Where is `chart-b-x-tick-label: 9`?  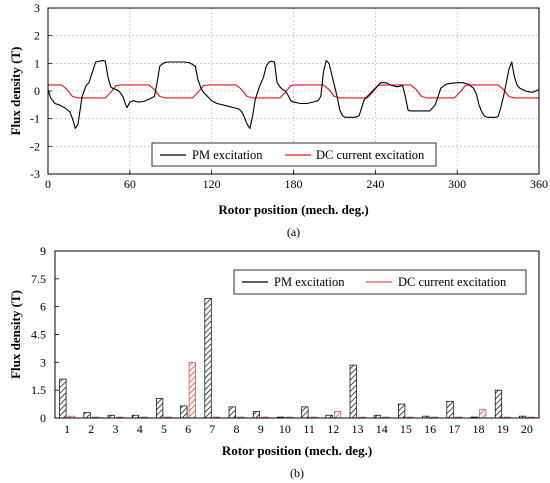
chart-b-x-tick-label: 9 is located at coordinates (261, 429).